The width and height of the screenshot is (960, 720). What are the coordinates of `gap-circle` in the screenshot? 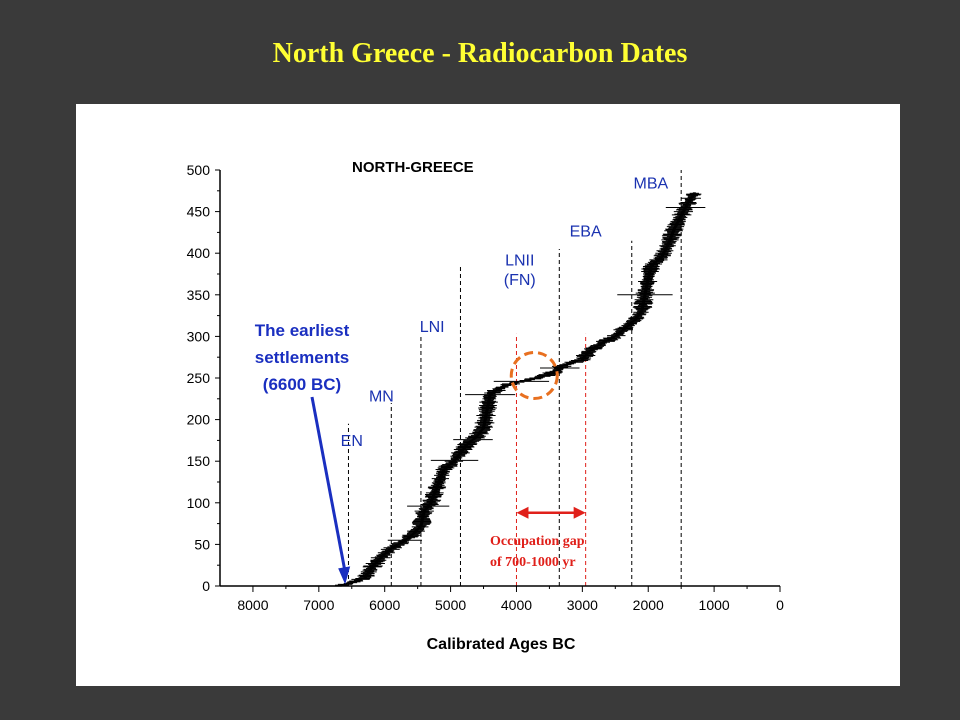 It's located at (534, 376).